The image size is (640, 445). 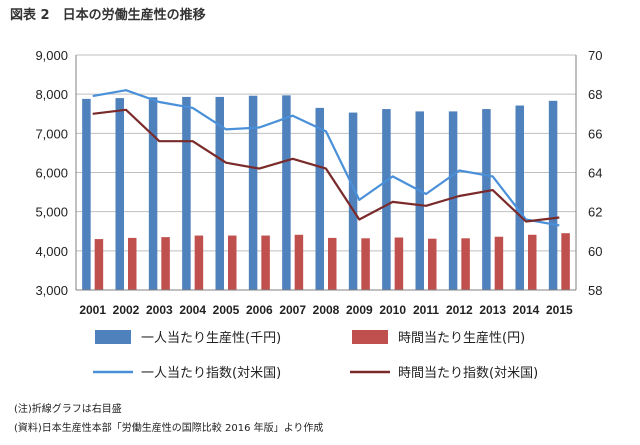 What do you see at coordinates (595, 133) in the screenshot?
I see `y-right-tick-label: 66` at bounding box center [595, 133].